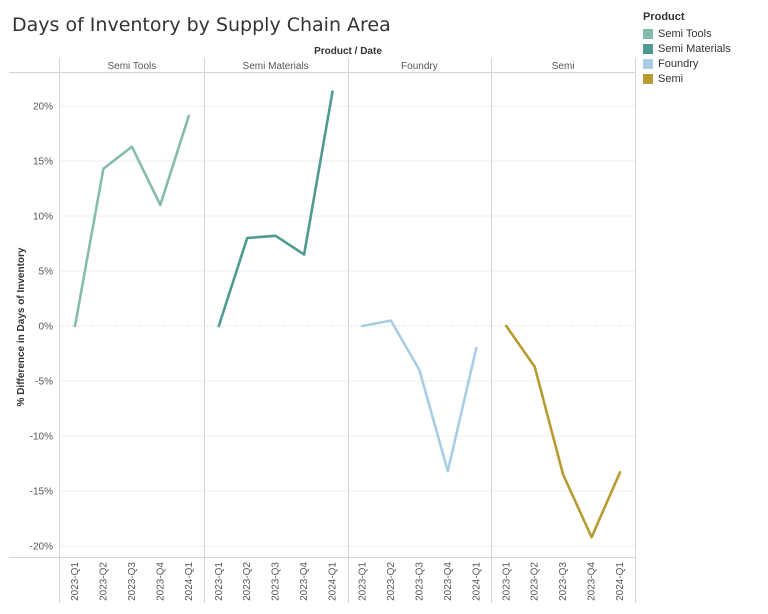 The image size is (768, 614). I want to click on panel-header: Semi, so click(563, 66).